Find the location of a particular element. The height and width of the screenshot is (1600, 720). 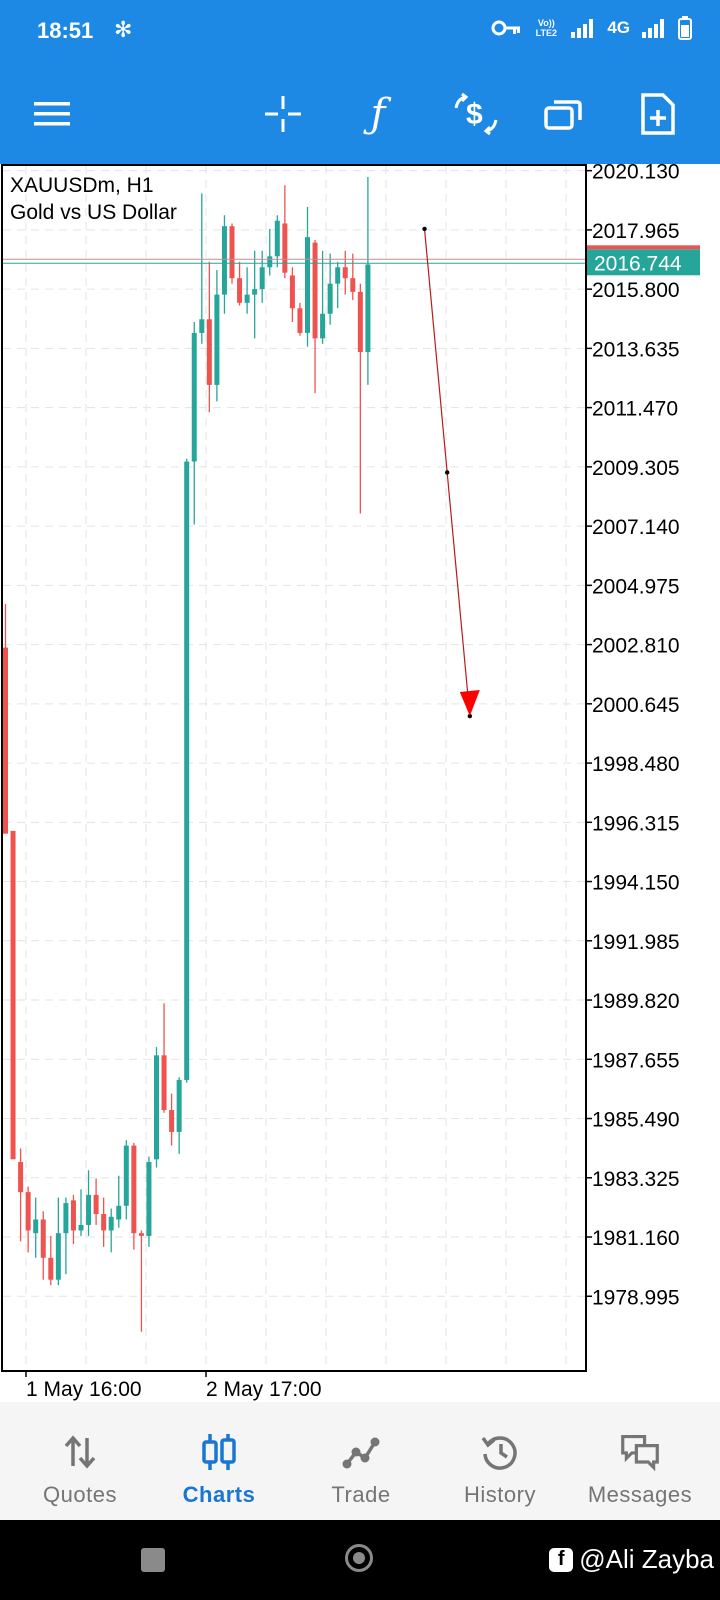

nav-quotes-label: Quotes is located at coordinates (80, 1494).